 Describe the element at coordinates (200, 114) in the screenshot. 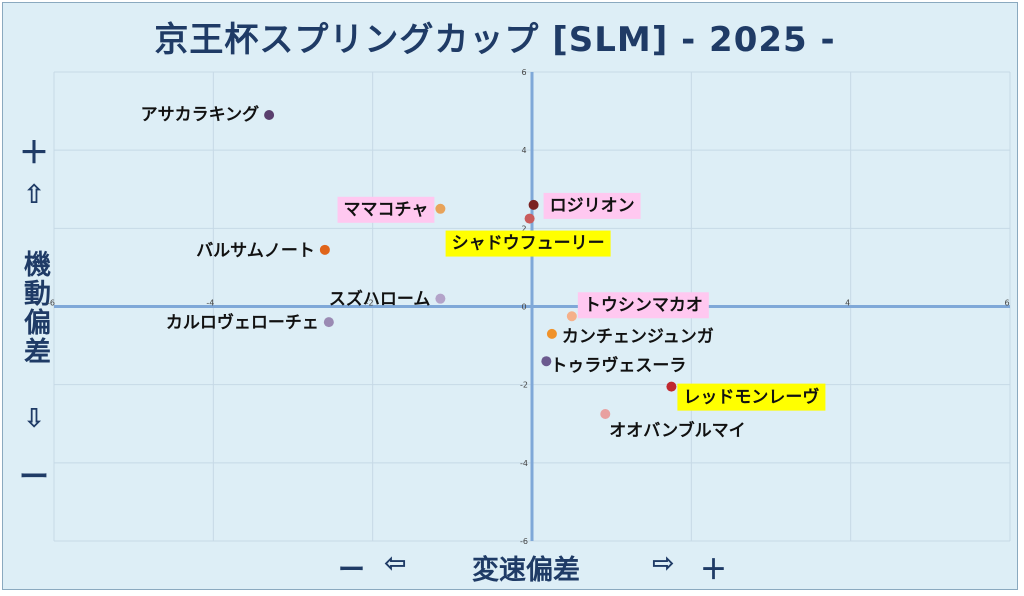

I see `point-label-0: アサカラキング` at that location.